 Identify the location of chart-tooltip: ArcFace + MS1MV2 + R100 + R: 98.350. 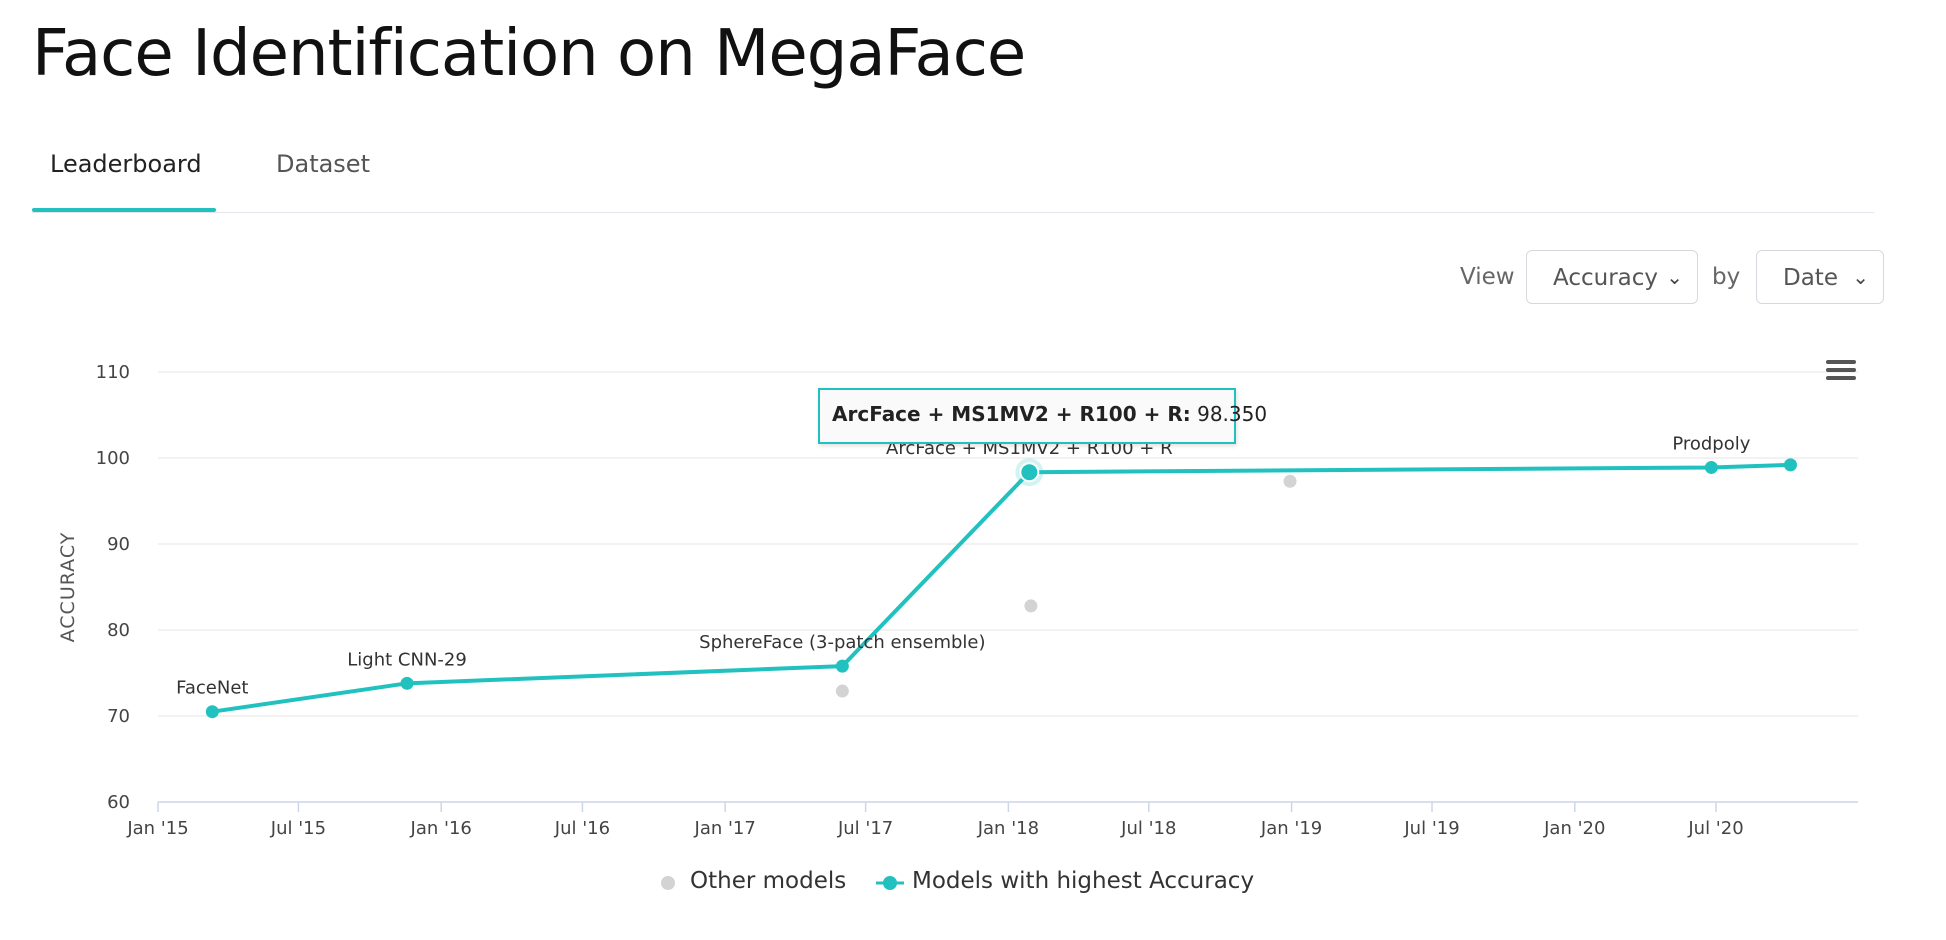
(1042, 416).